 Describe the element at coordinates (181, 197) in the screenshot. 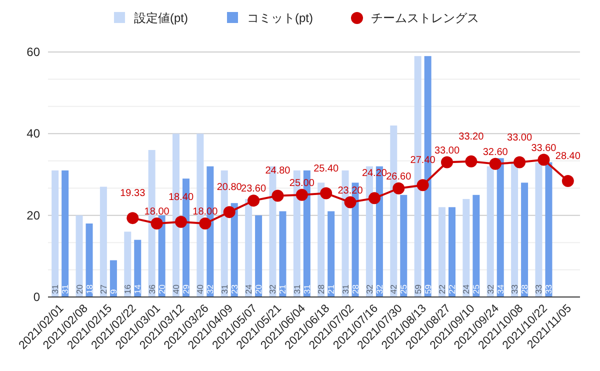

I see `data-label: 18.40` at that location.